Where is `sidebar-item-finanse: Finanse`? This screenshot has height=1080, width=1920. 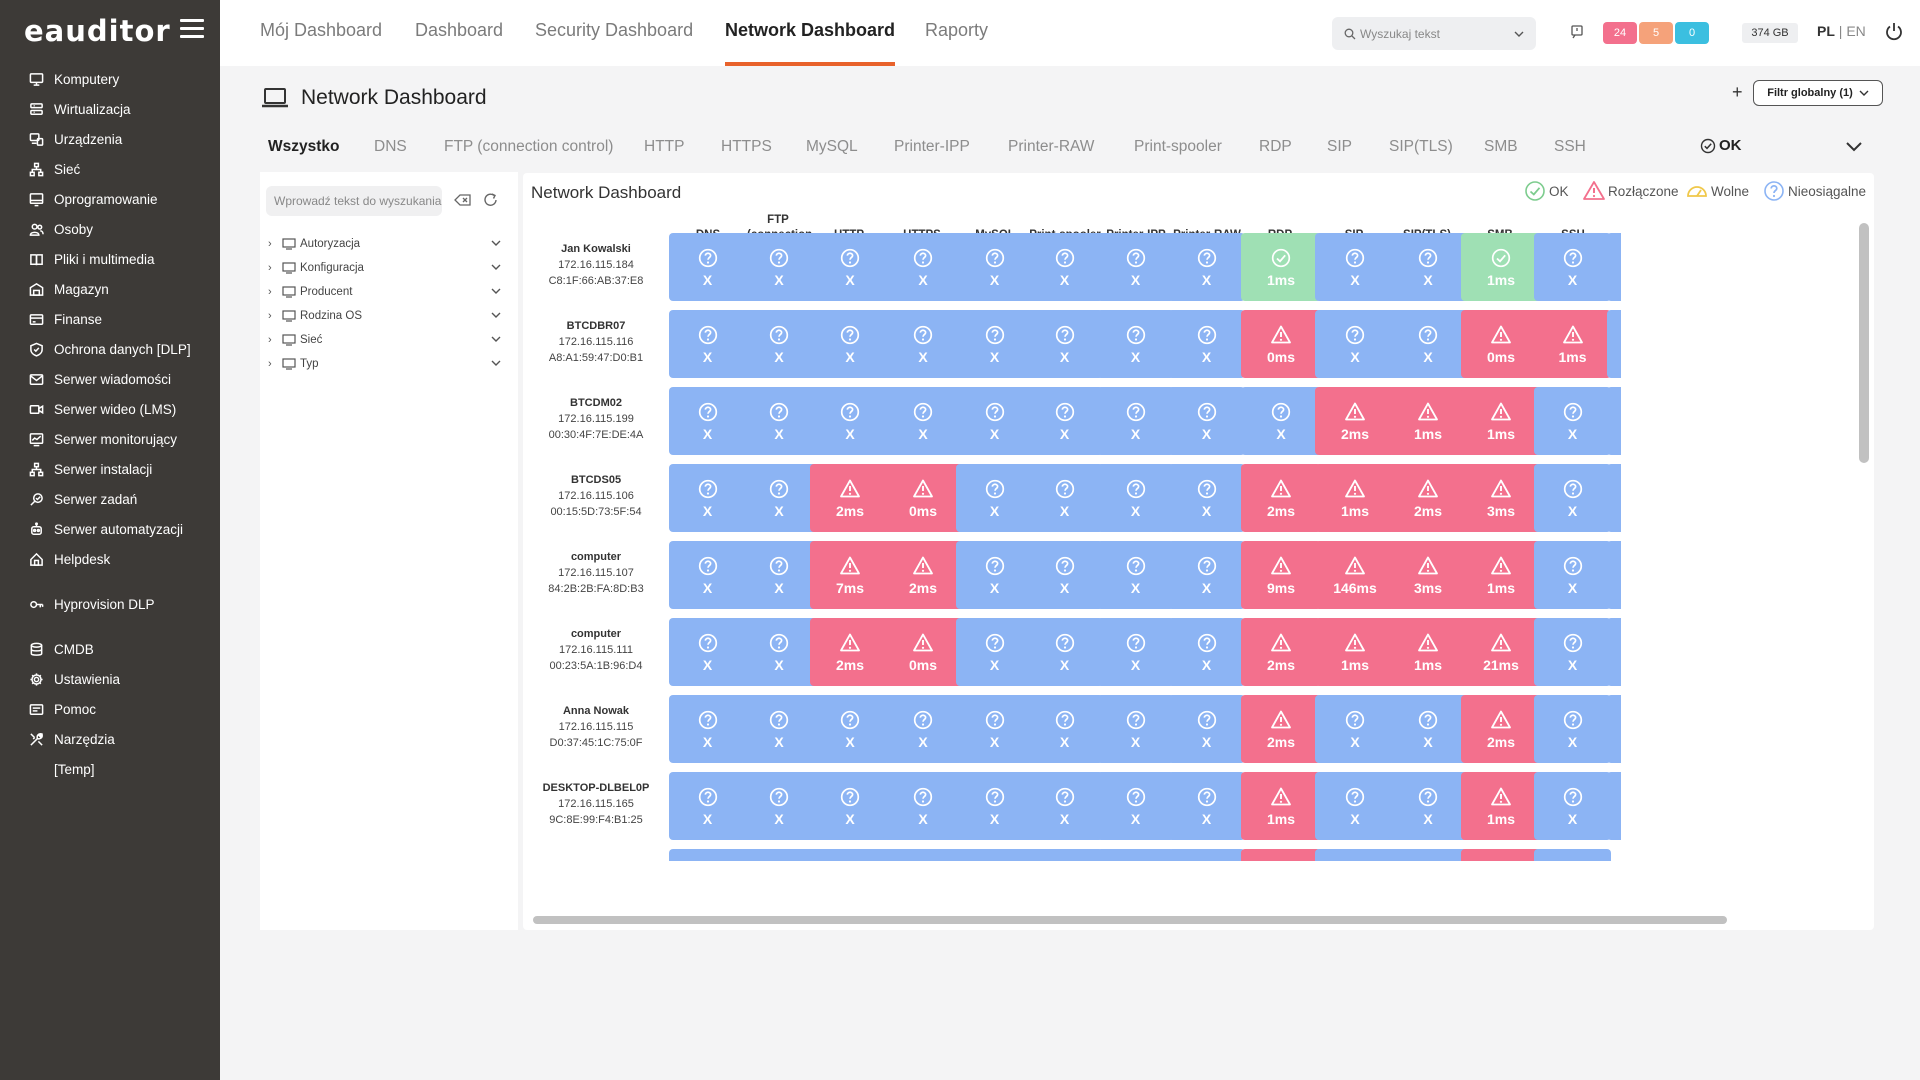 sidebar-item-finanse: Finanse is located at coordinates (65, 319).